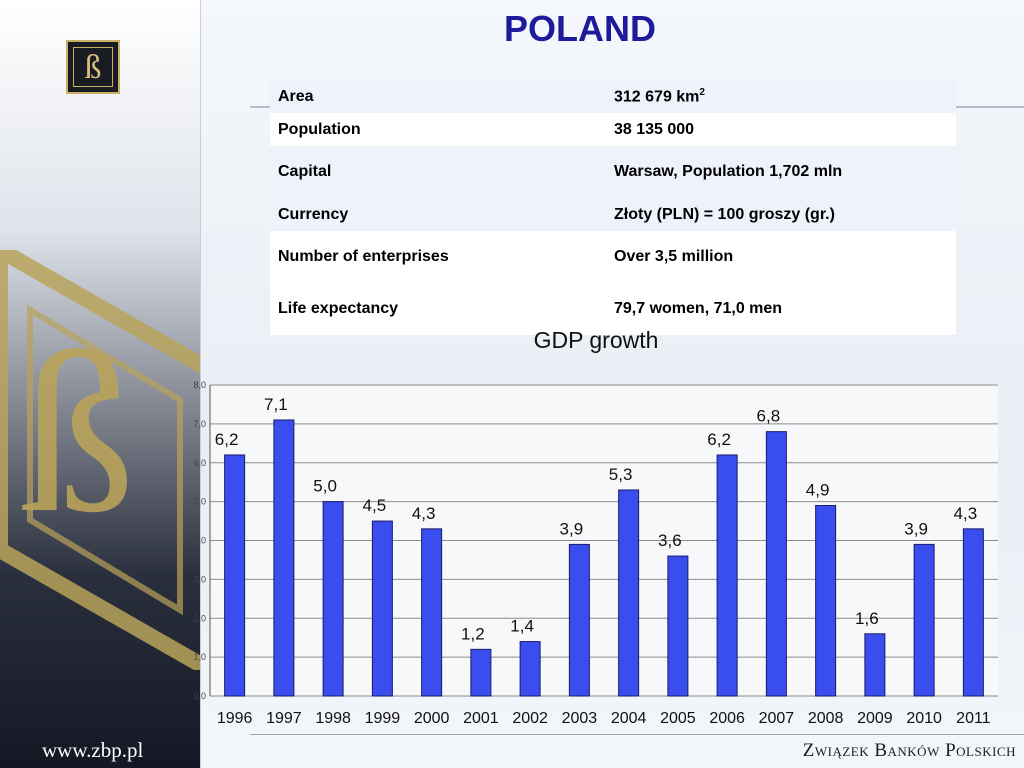 This screenshot has width=1024, height=768. I want to click on info-label: Currency, so click(313, 214).